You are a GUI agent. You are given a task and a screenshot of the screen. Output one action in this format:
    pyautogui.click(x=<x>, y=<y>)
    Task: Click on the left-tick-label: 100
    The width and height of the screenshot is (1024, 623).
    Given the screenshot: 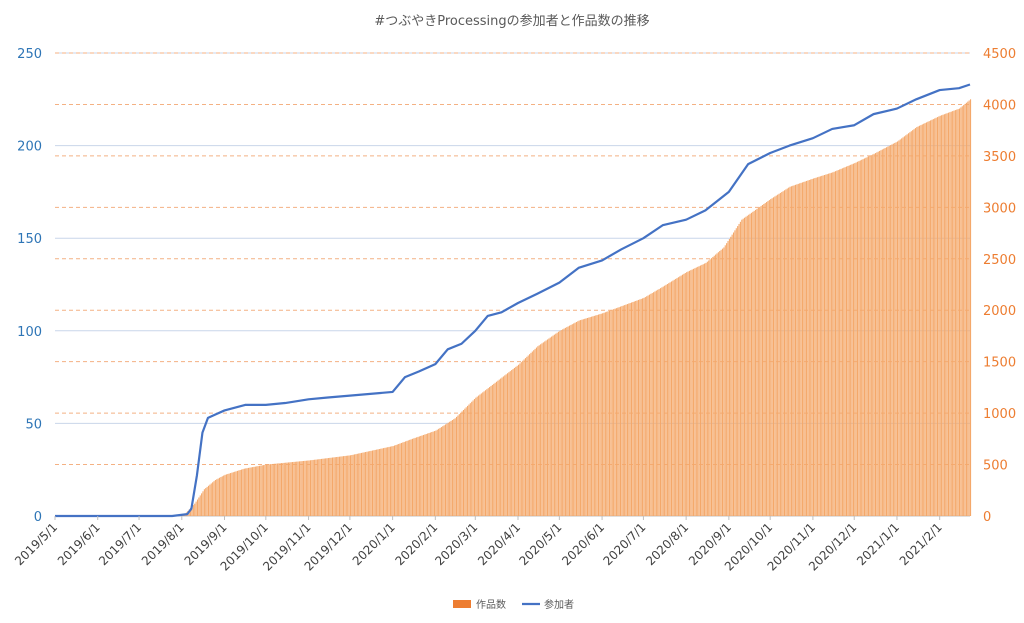 What is the action you would take?
    pyautogui.click(x=29, y=332)
    